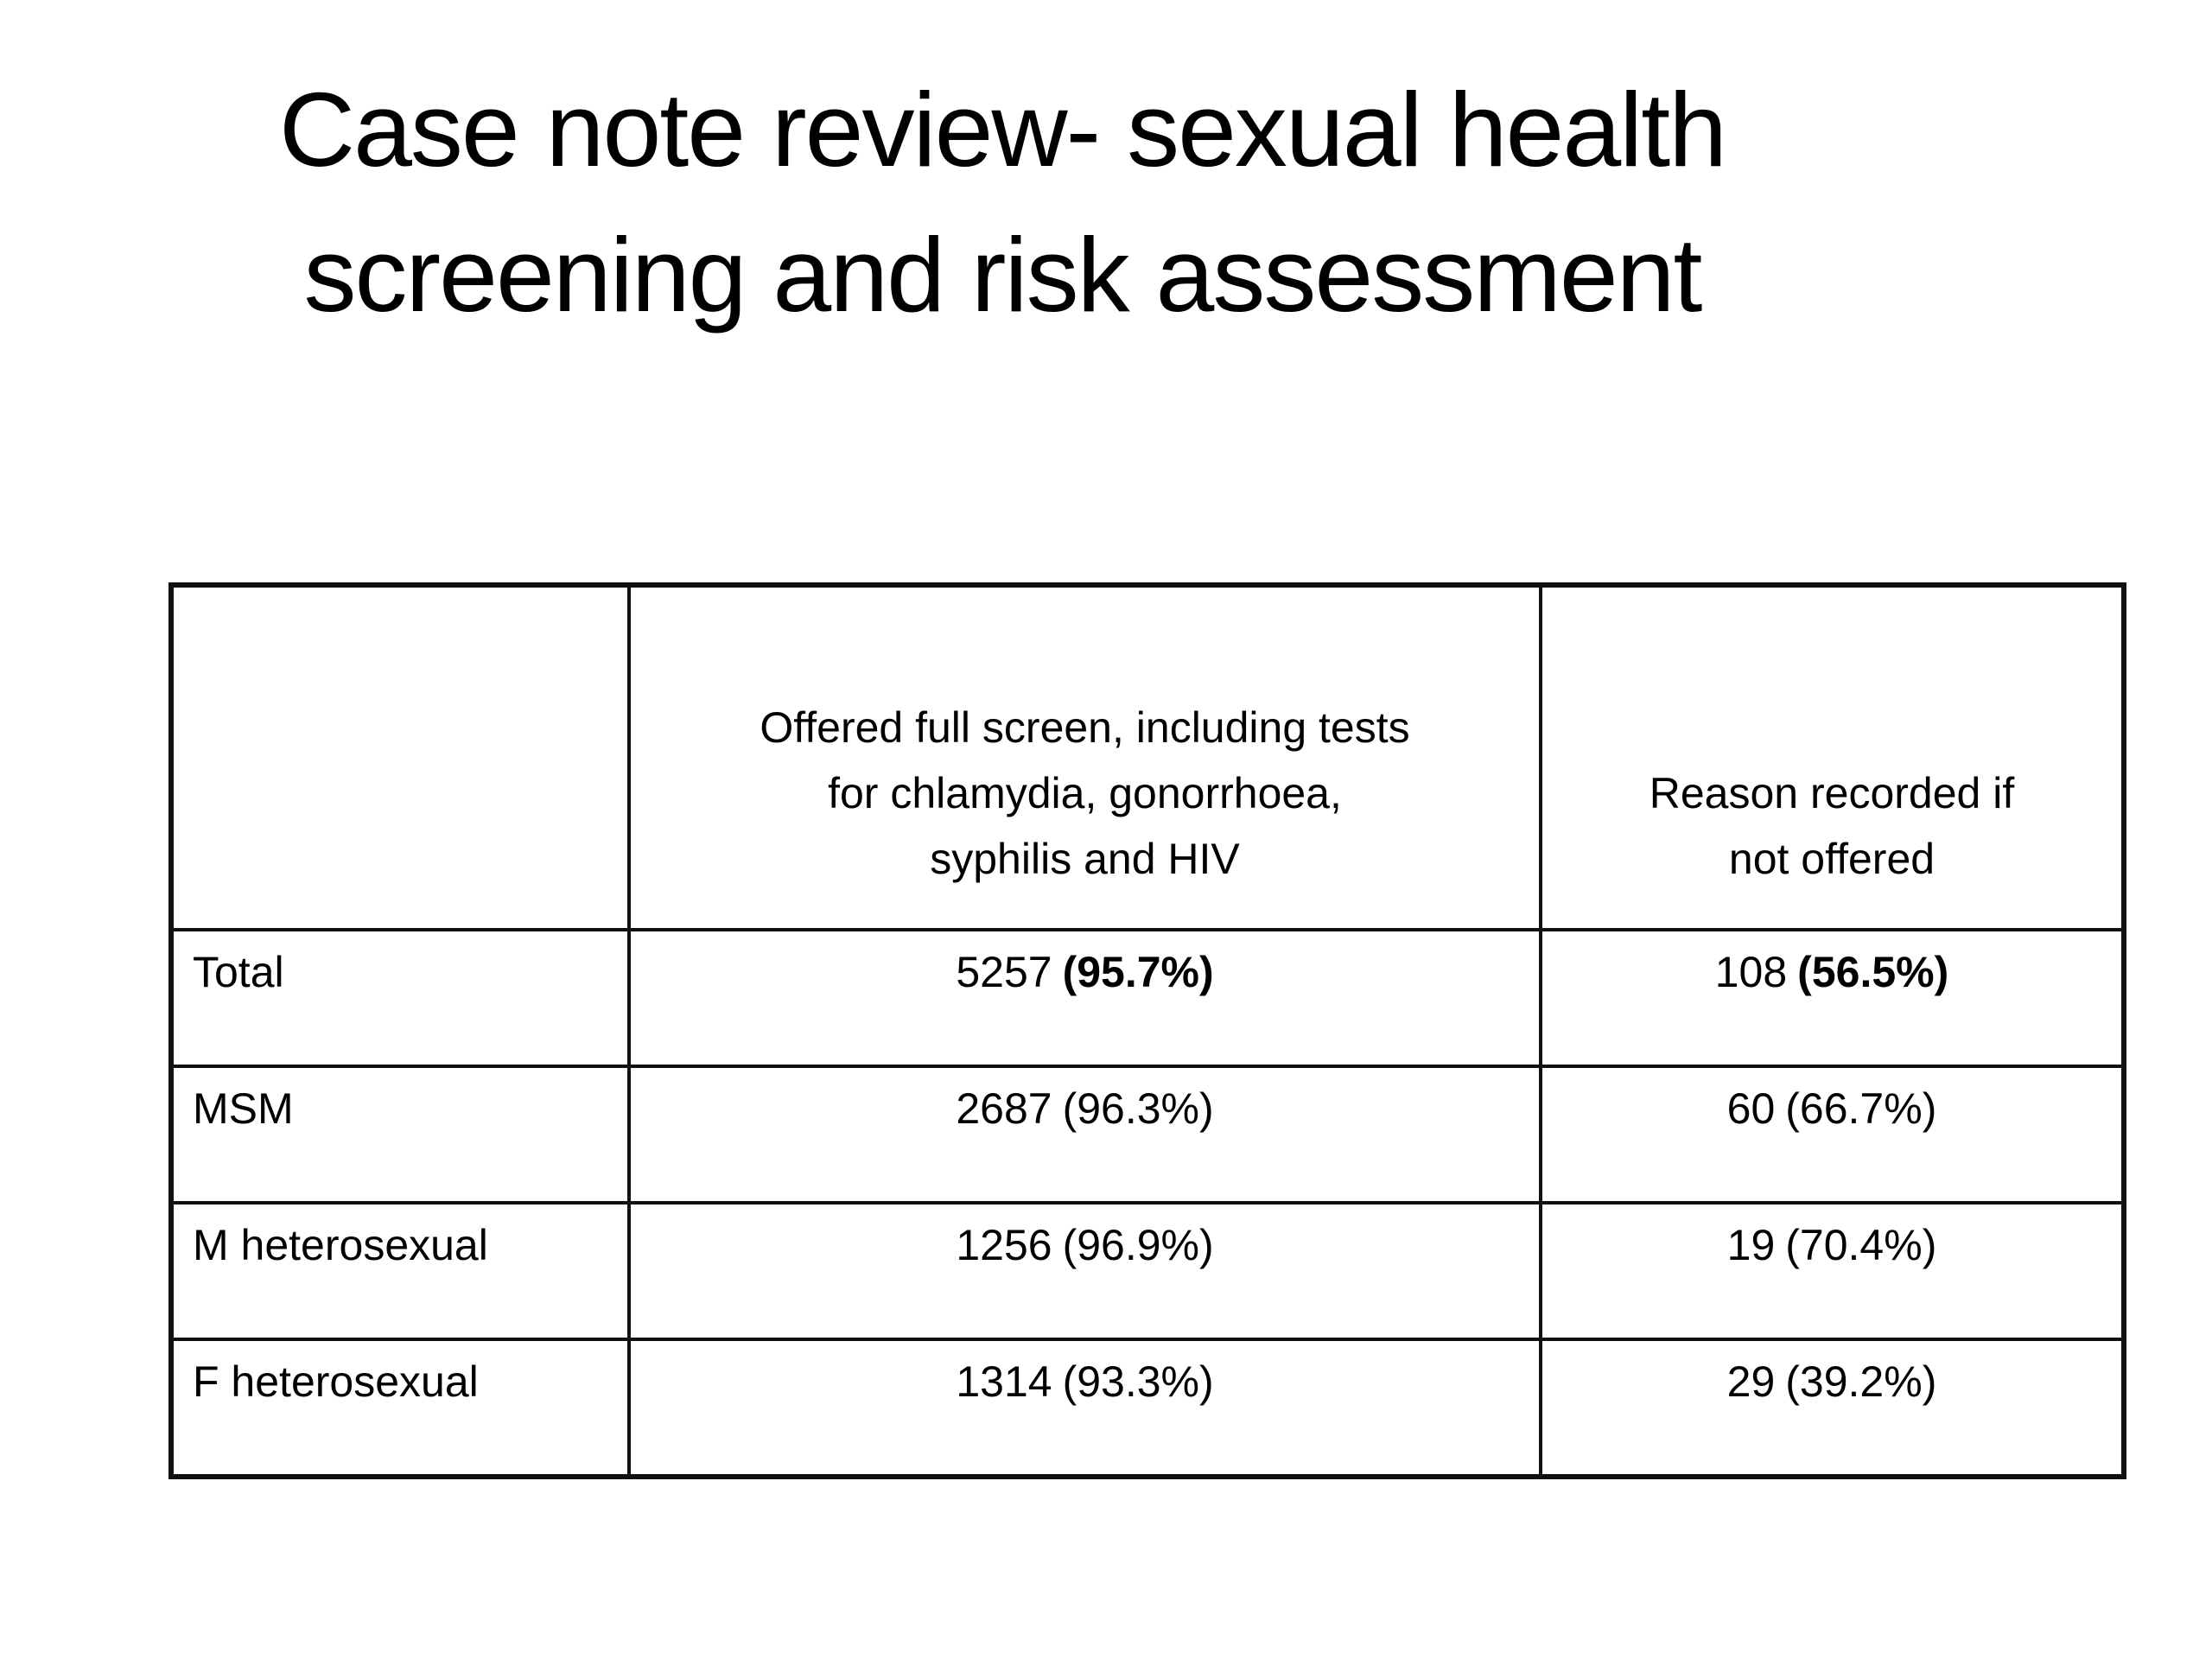 The image size is (2212, 1659). What do you see at coordinates (1751, 972) in the screenshot?
I see `reason-count: 108` at bounding box center [1751, 972].